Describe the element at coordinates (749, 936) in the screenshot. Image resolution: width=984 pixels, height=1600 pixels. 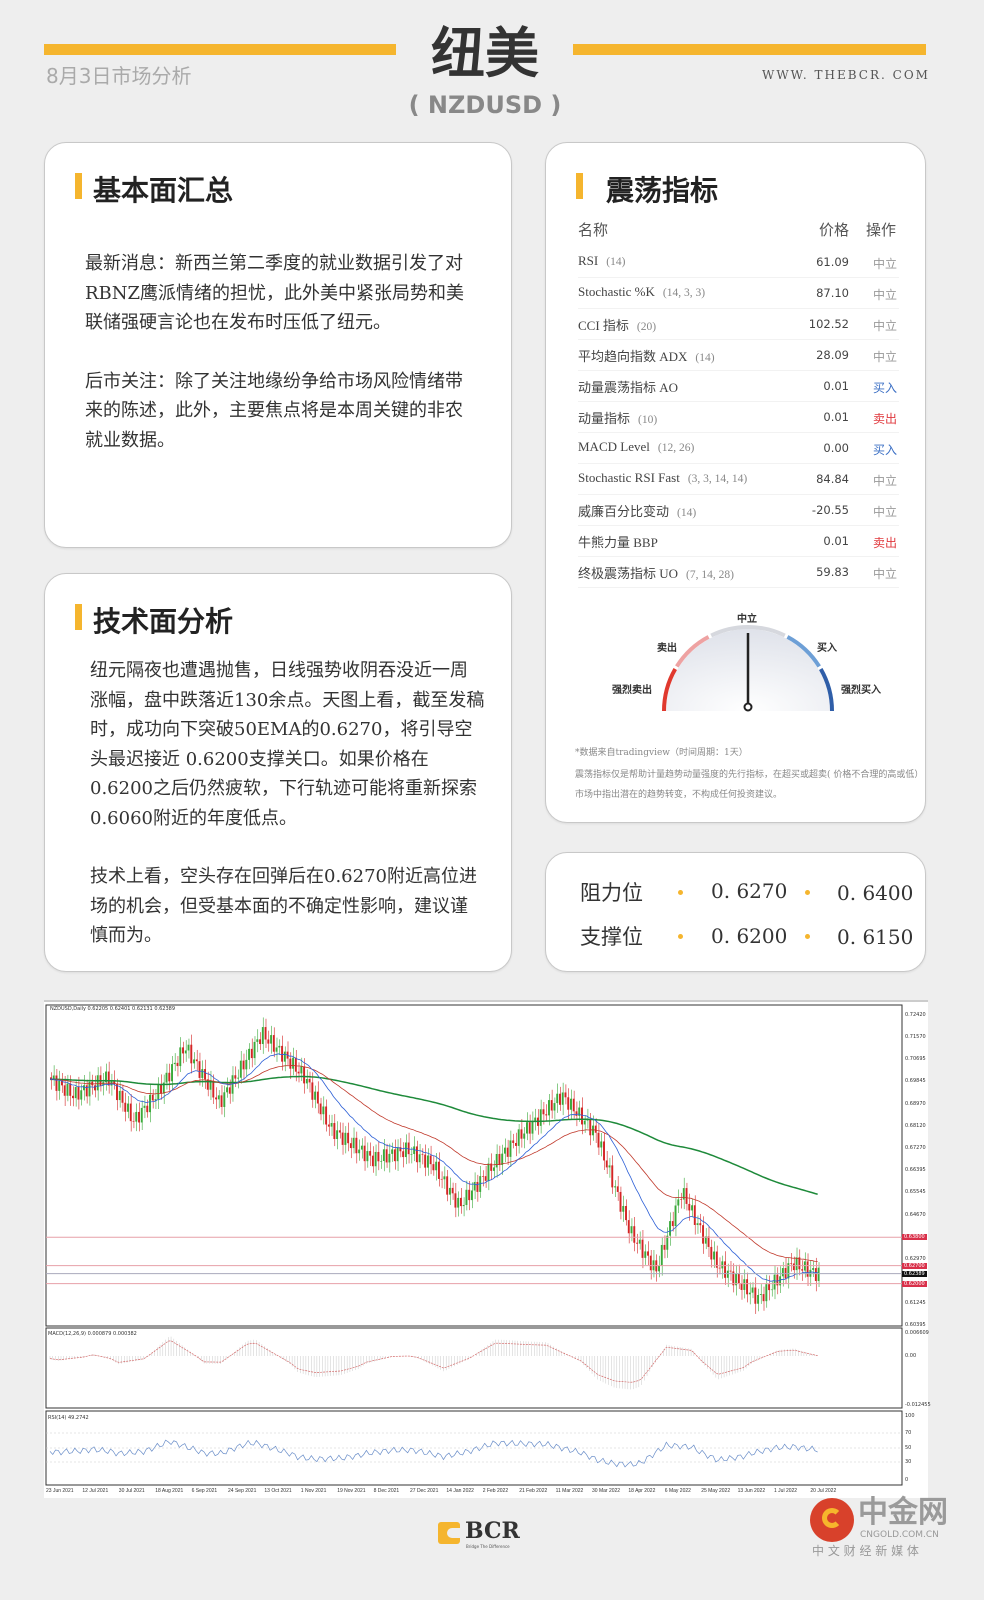
I see `support-1: 0. 6200` at that location.